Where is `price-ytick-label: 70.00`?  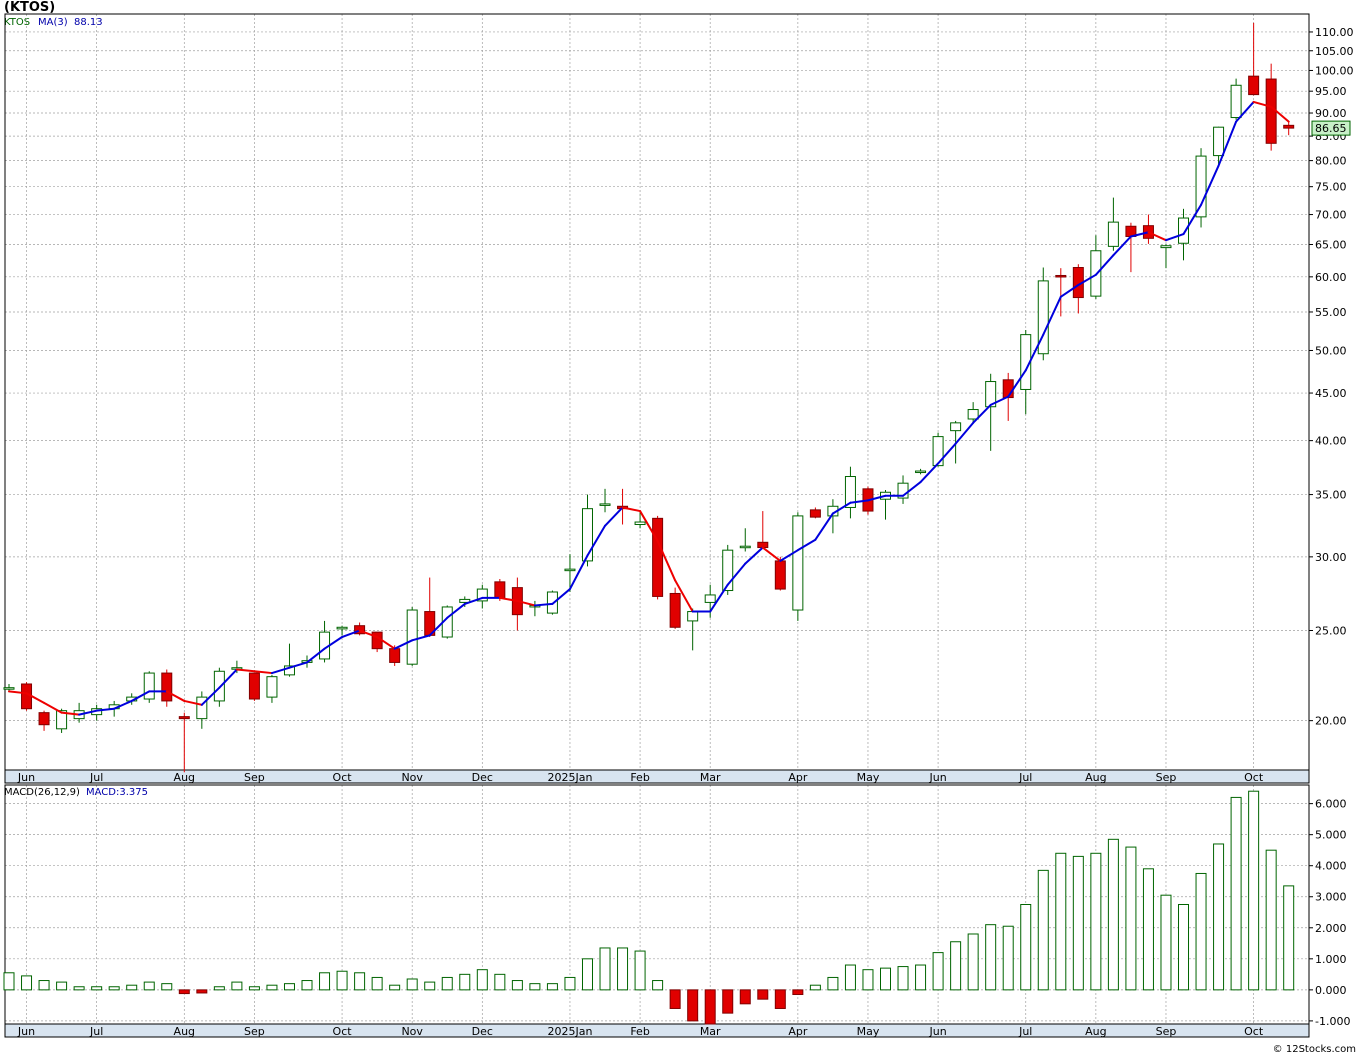
price-ytick-label: 70.00 is located at coordinates (1331, 215).